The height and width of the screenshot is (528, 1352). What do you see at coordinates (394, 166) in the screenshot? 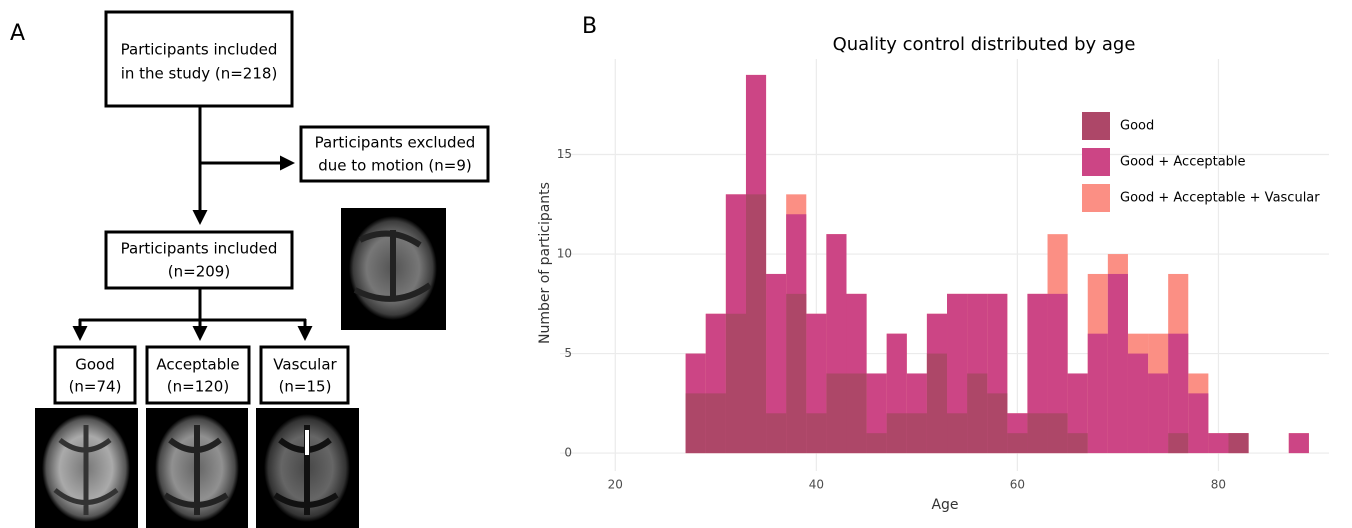
I see `node-text: due to motion (n=9)` at bounding box center [394, 166].